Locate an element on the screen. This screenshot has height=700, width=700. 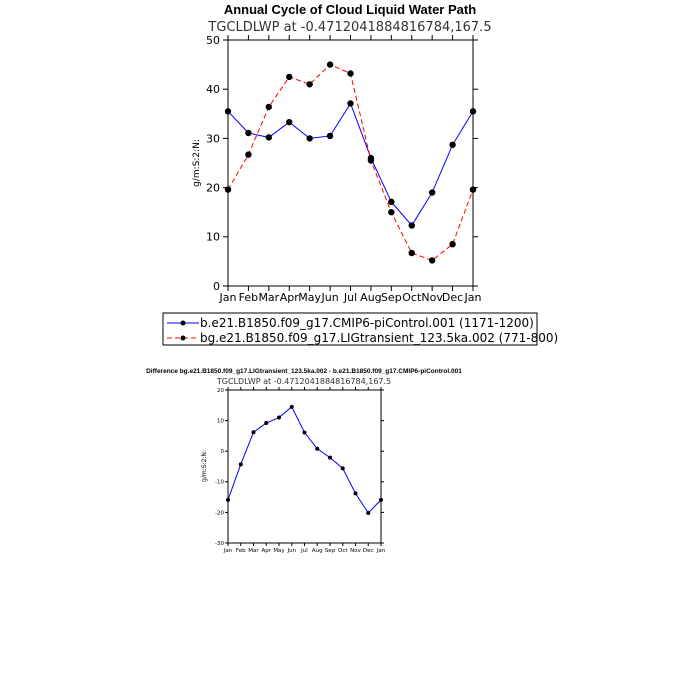
difference-chart-subtitle: TGCLDLWP at -0.4712041884816784,167.5 is located at coordinates (303, 381).